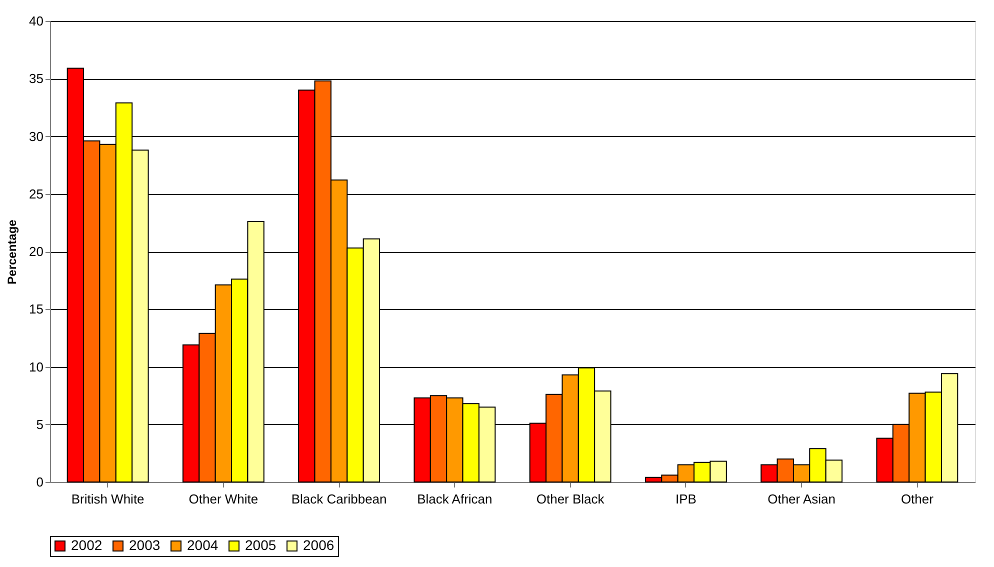 The image size is (994, 567). I want to click on x-tick-label: Black Caribbean, so click(339, 499).